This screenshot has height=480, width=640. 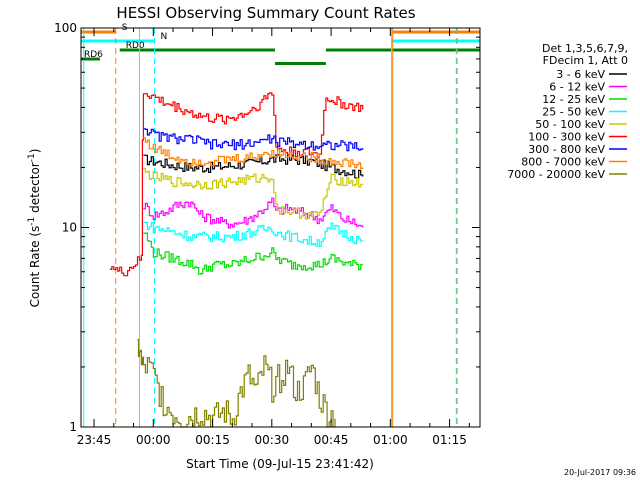 What do you see at coordinates (585, 48) in the screenshot?
I see `legend-header-line: Det 1,3,5,6,7,9,` at bounding box center [585, 48].